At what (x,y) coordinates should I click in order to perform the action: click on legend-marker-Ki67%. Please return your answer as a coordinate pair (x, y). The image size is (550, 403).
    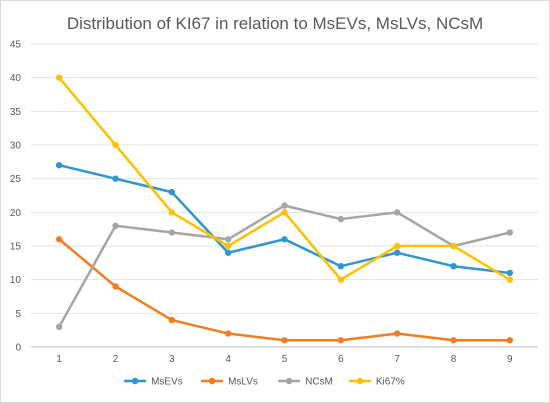
    Looking at the image, I should click on (360, 381).